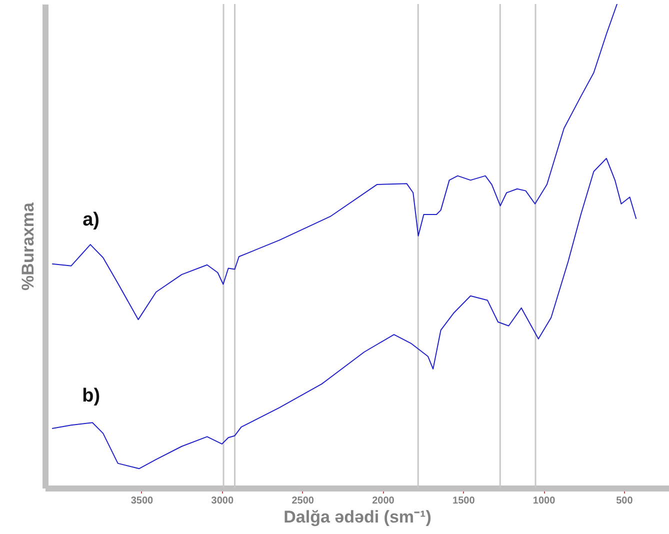 This screenshot has width=669, height=534. I want to click on x-tick-label: 2500, so click(303, 501).